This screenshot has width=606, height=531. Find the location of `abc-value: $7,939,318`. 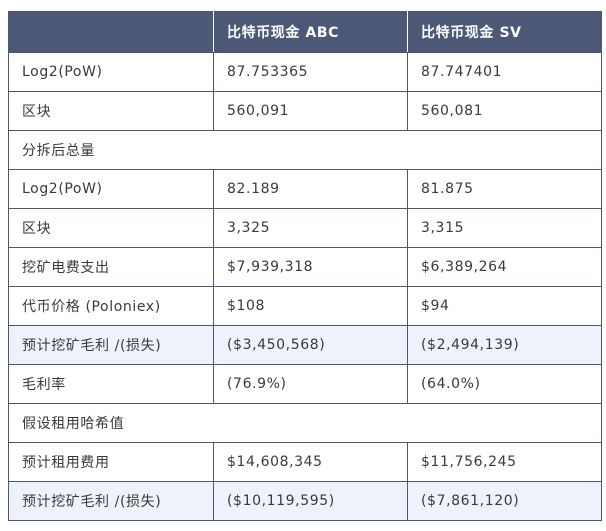

abc-value: $7,939,318 is located at coordinates (310, 267).